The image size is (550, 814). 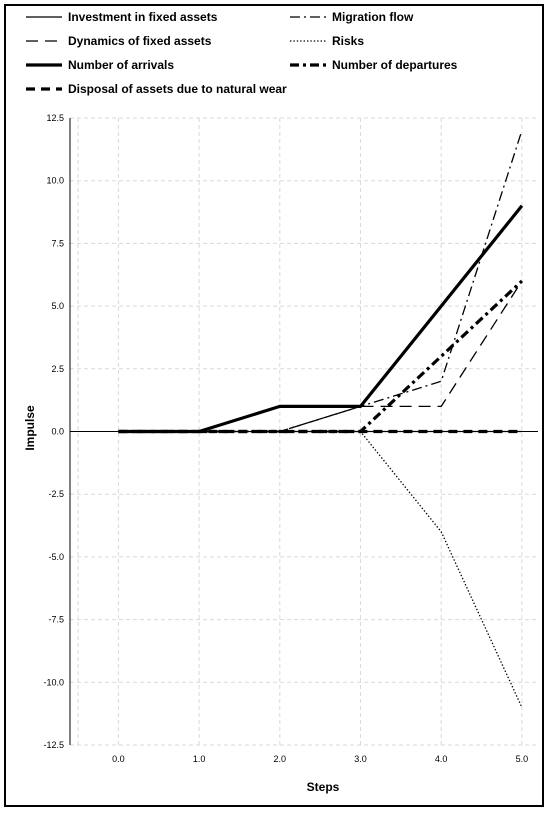 I want to click on y-tick-label: 10.0, so click(x=55, y=181).